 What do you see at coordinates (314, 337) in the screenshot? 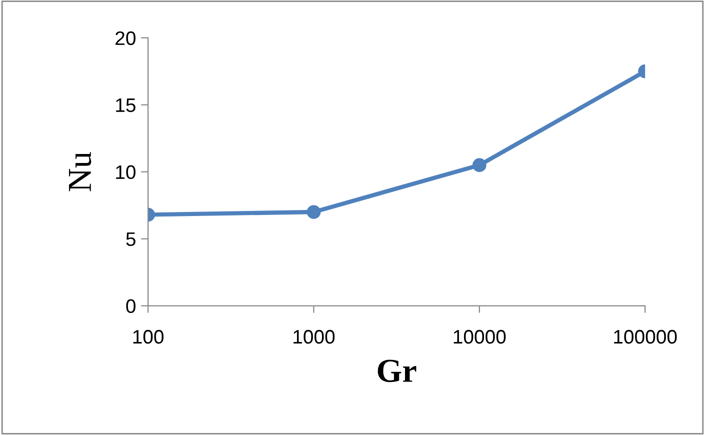
I see `x-tick-label: 1000` at bounding box center [314, 337].